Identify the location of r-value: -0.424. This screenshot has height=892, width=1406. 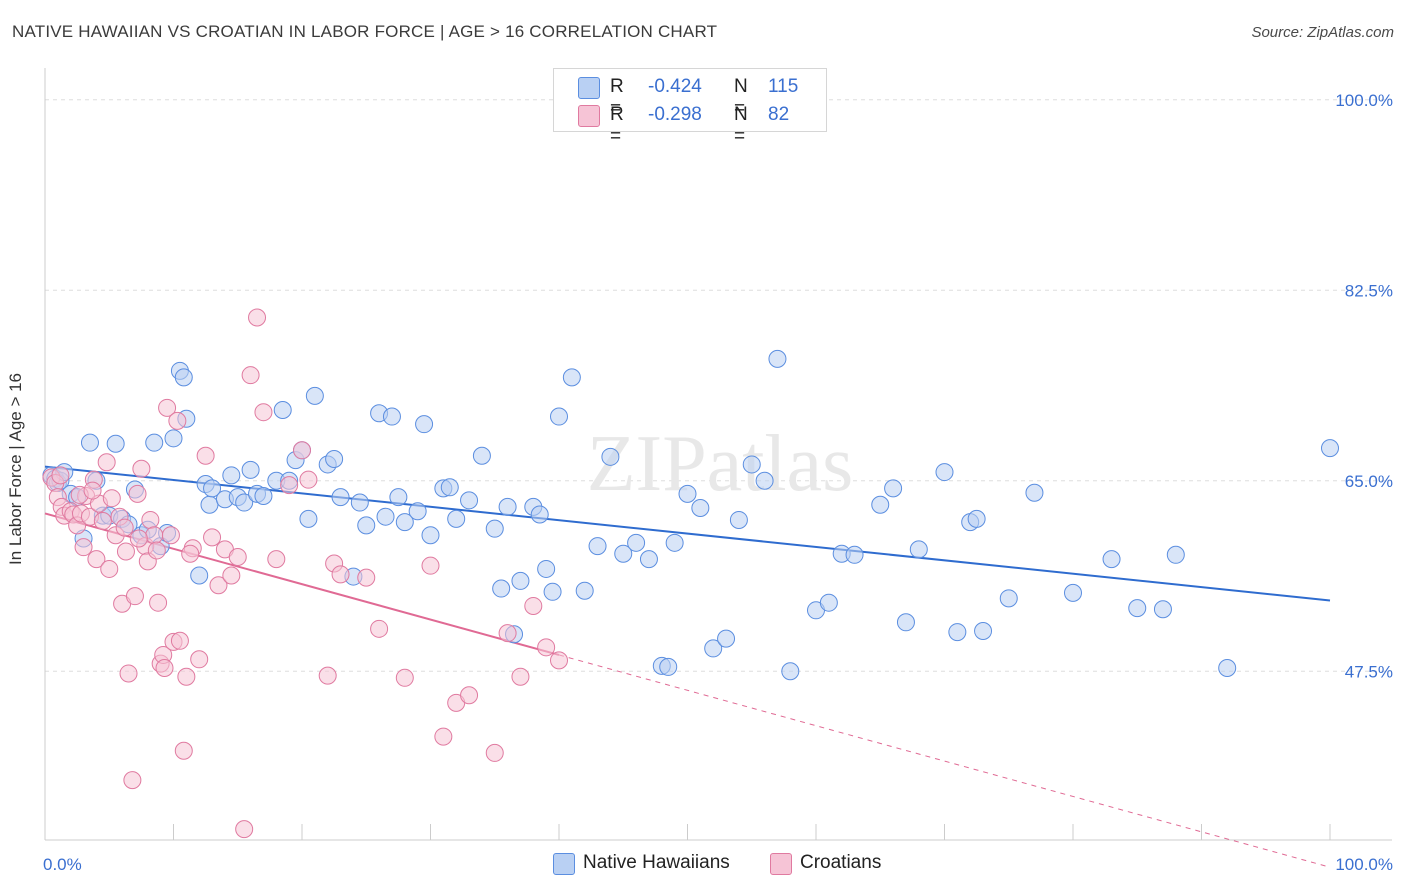
(675, 86).